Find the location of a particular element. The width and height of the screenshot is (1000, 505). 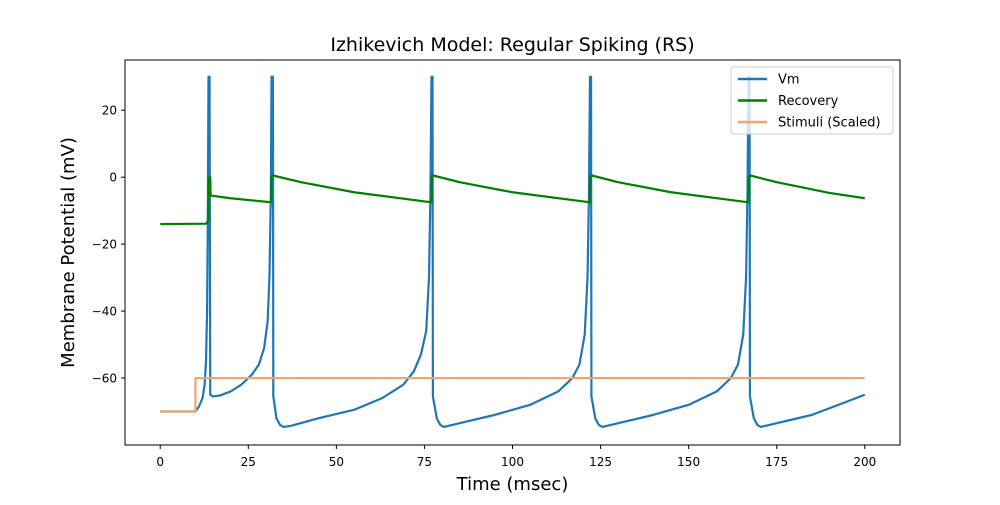

x-tick-label: 125 is located at coordinates (600, 462).